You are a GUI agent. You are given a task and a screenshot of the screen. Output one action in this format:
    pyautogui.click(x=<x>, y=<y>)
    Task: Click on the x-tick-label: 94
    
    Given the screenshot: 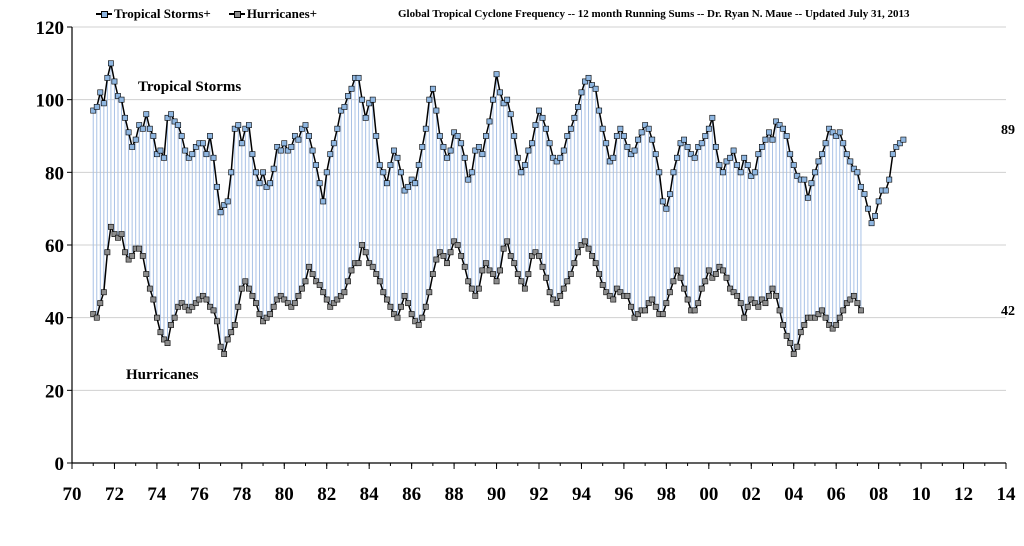 What is the action you would take?
    pyautogui.click(x=582, y=494)
    